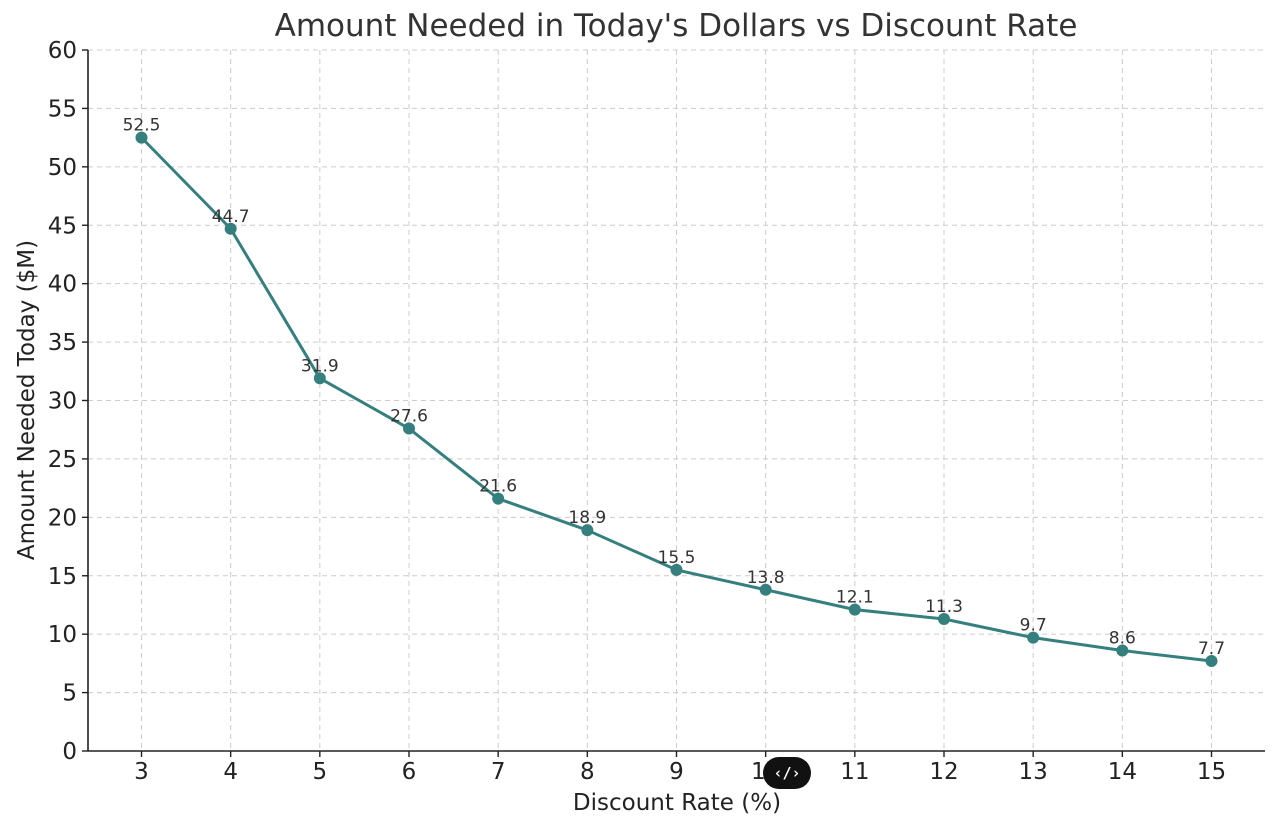  What do you see at coordinates (676, 772) in the screenshot?
I see `x-tick-label: 9` at bounding box center [676, 772].